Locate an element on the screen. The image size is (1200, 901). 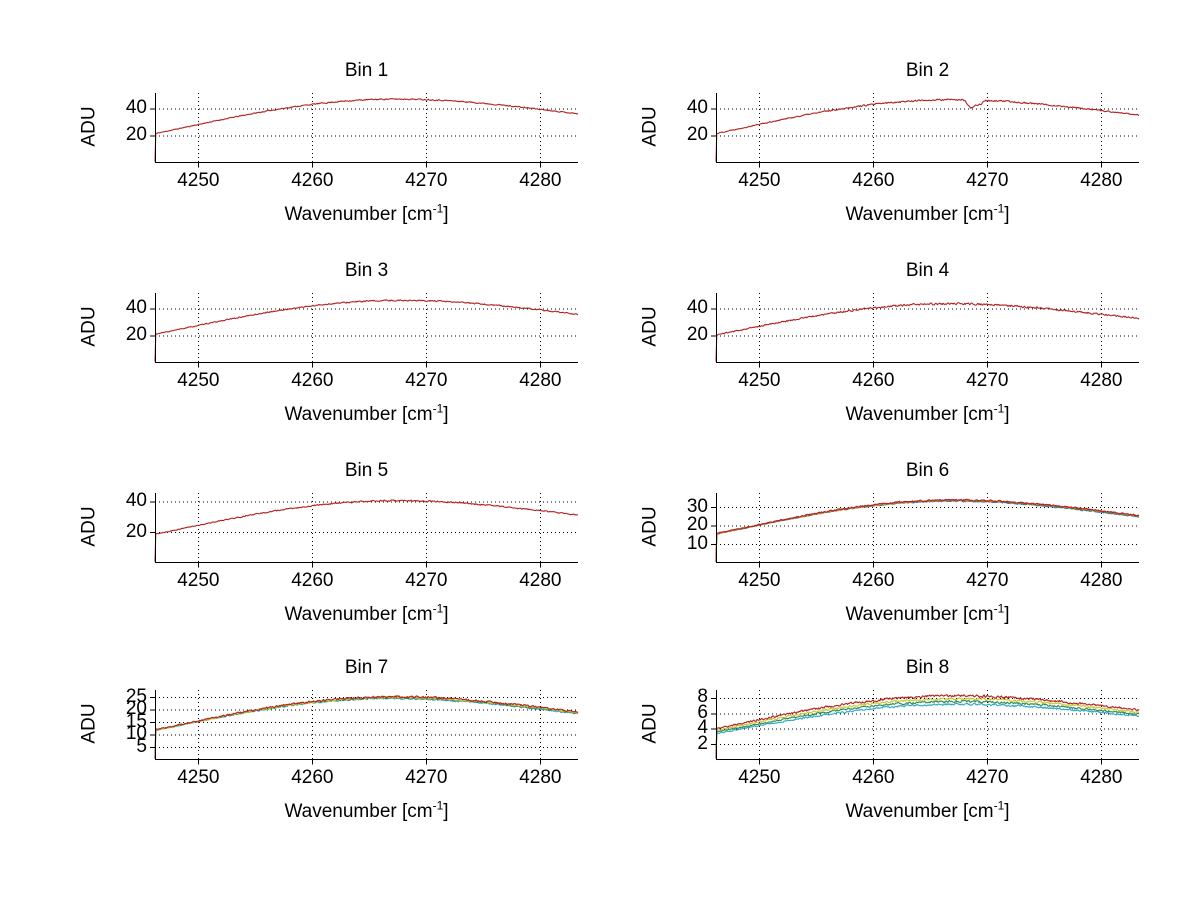
trace-spectrum-b is located at coordinates (927, 729).